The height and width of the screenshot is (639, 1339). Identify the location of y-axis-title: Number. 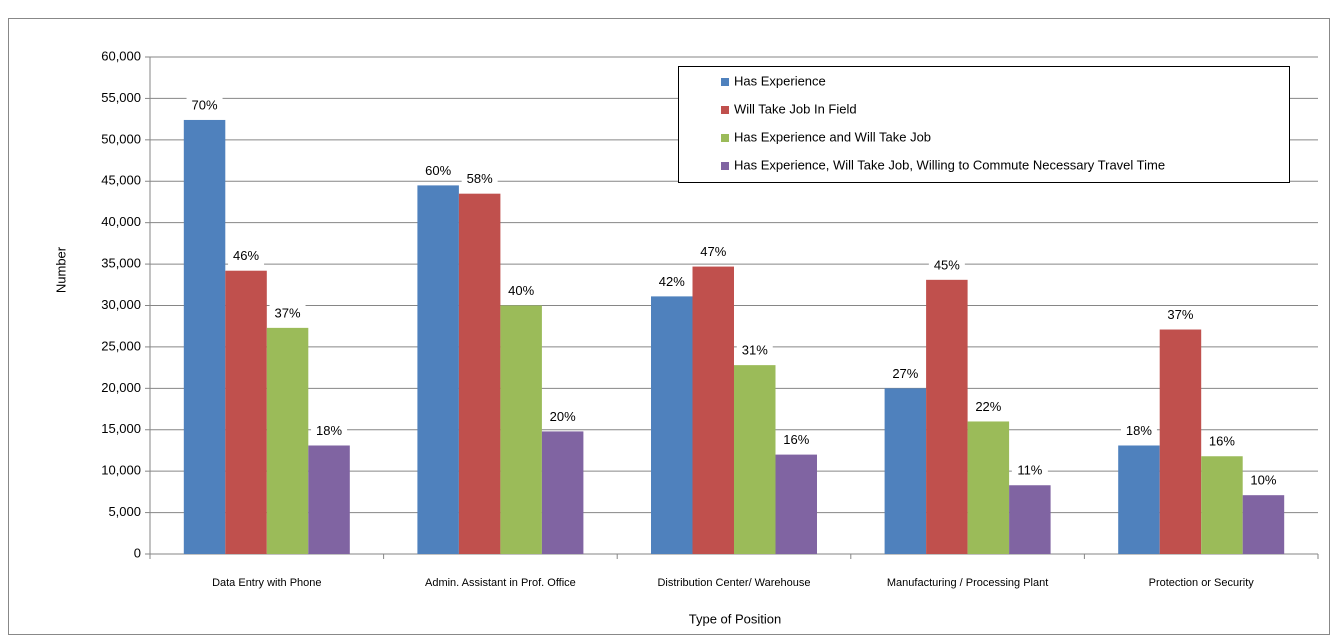
(60, 269).